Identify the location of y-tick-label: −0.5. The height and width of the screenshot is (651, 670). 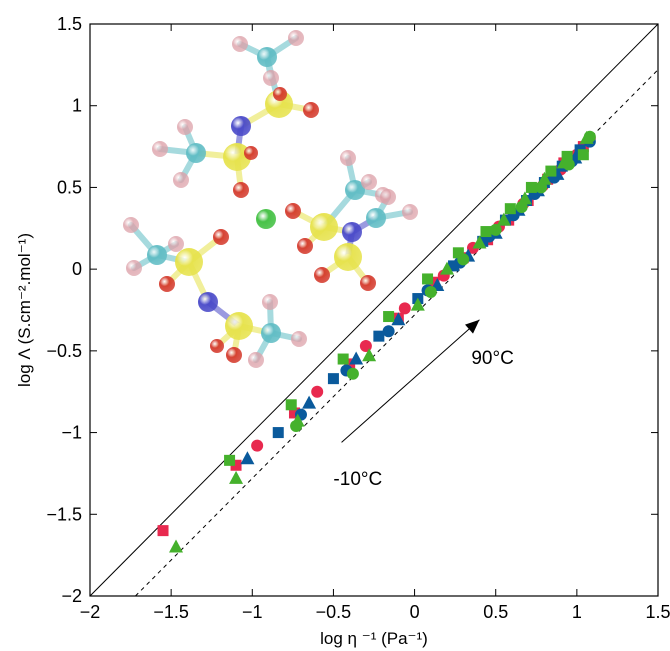
(64, 351).